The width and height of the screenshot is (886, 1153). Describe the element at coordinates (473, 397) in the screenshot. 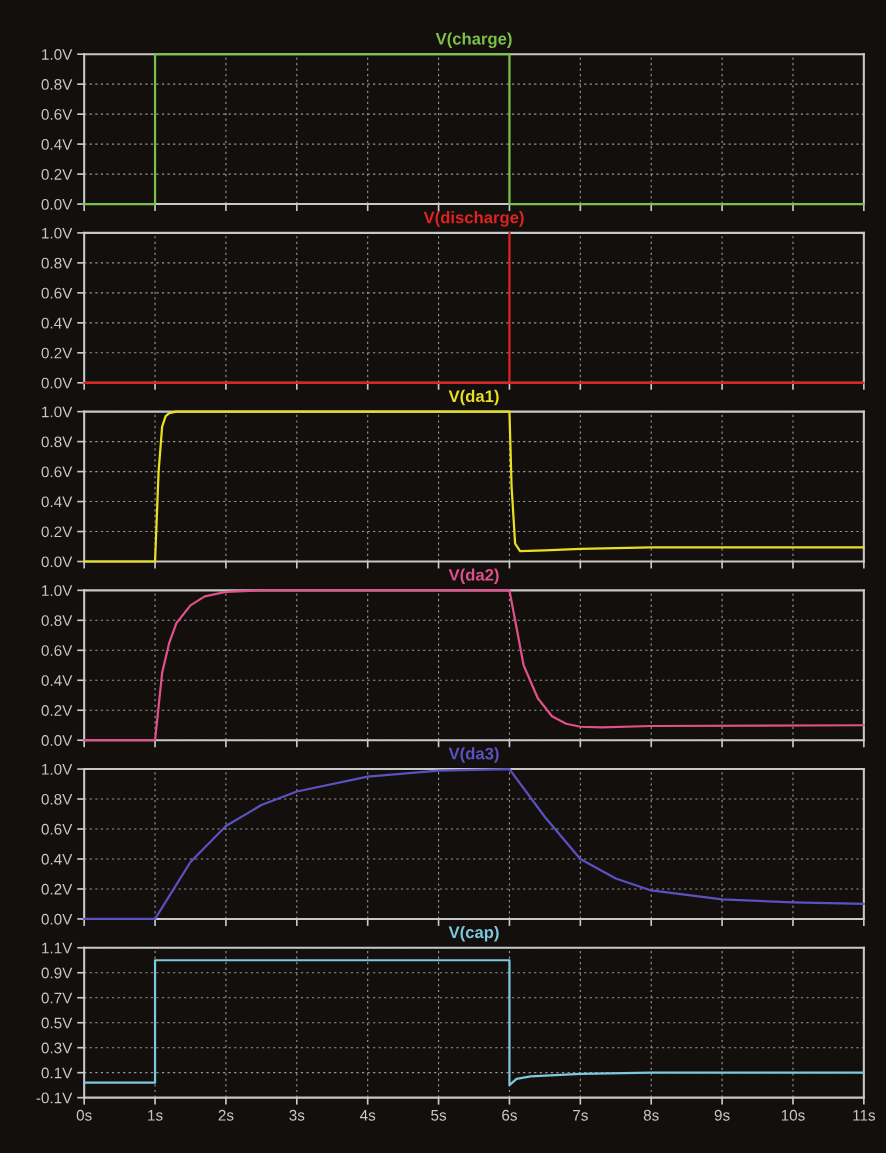

I see `chart-title: V(da1)` at that location.